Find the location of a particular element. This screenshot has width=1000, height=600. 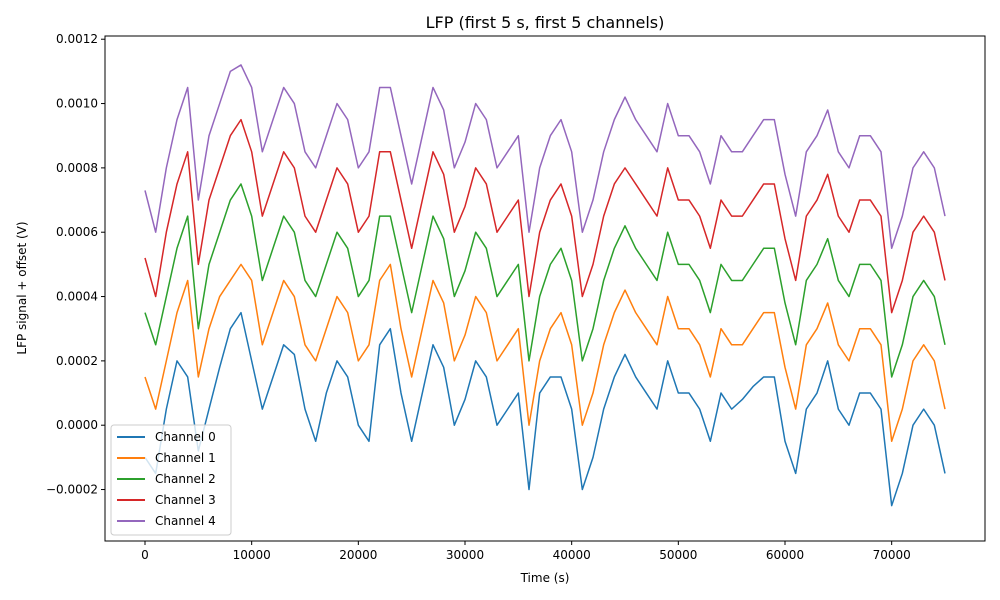

y-tick-label: 0.0008 is located at coordinates (77, 168).